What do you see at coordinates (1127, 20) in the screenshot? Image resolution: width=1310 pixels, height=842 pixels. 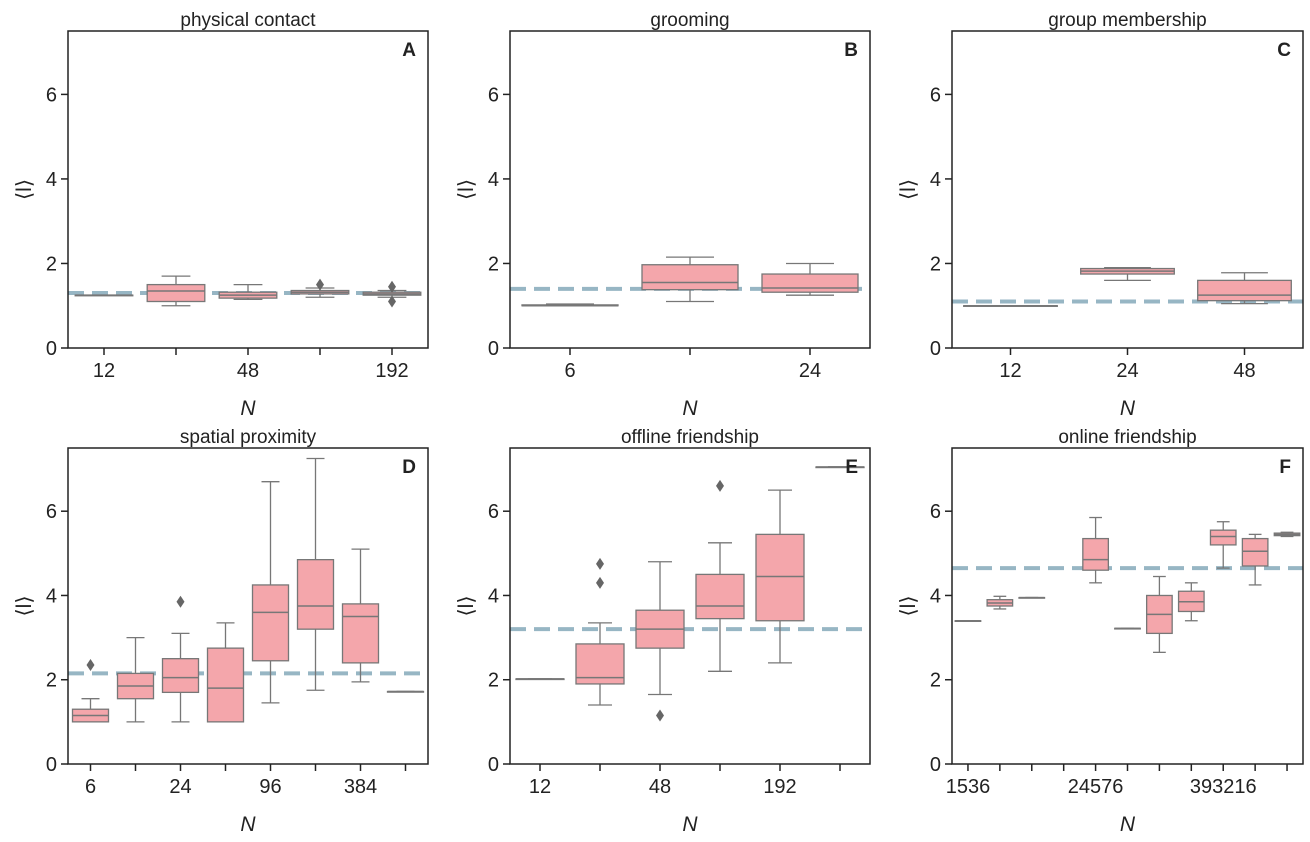 I see `panel-title: group membership` at bounding box center [1127, 20].